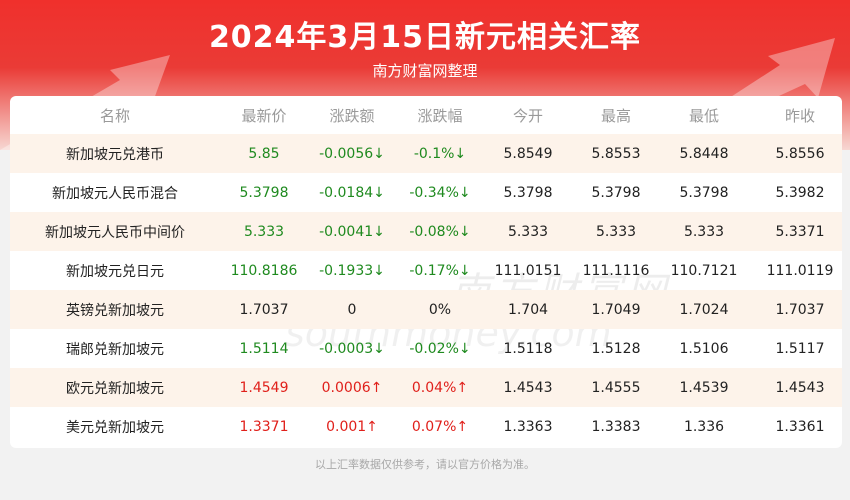 The height and width of the screenshot is (500, 850). What do you see at coordinates (264, 153) in the screenshot?
I see `cell-last: 5.85` at bounding box center [264, 153].